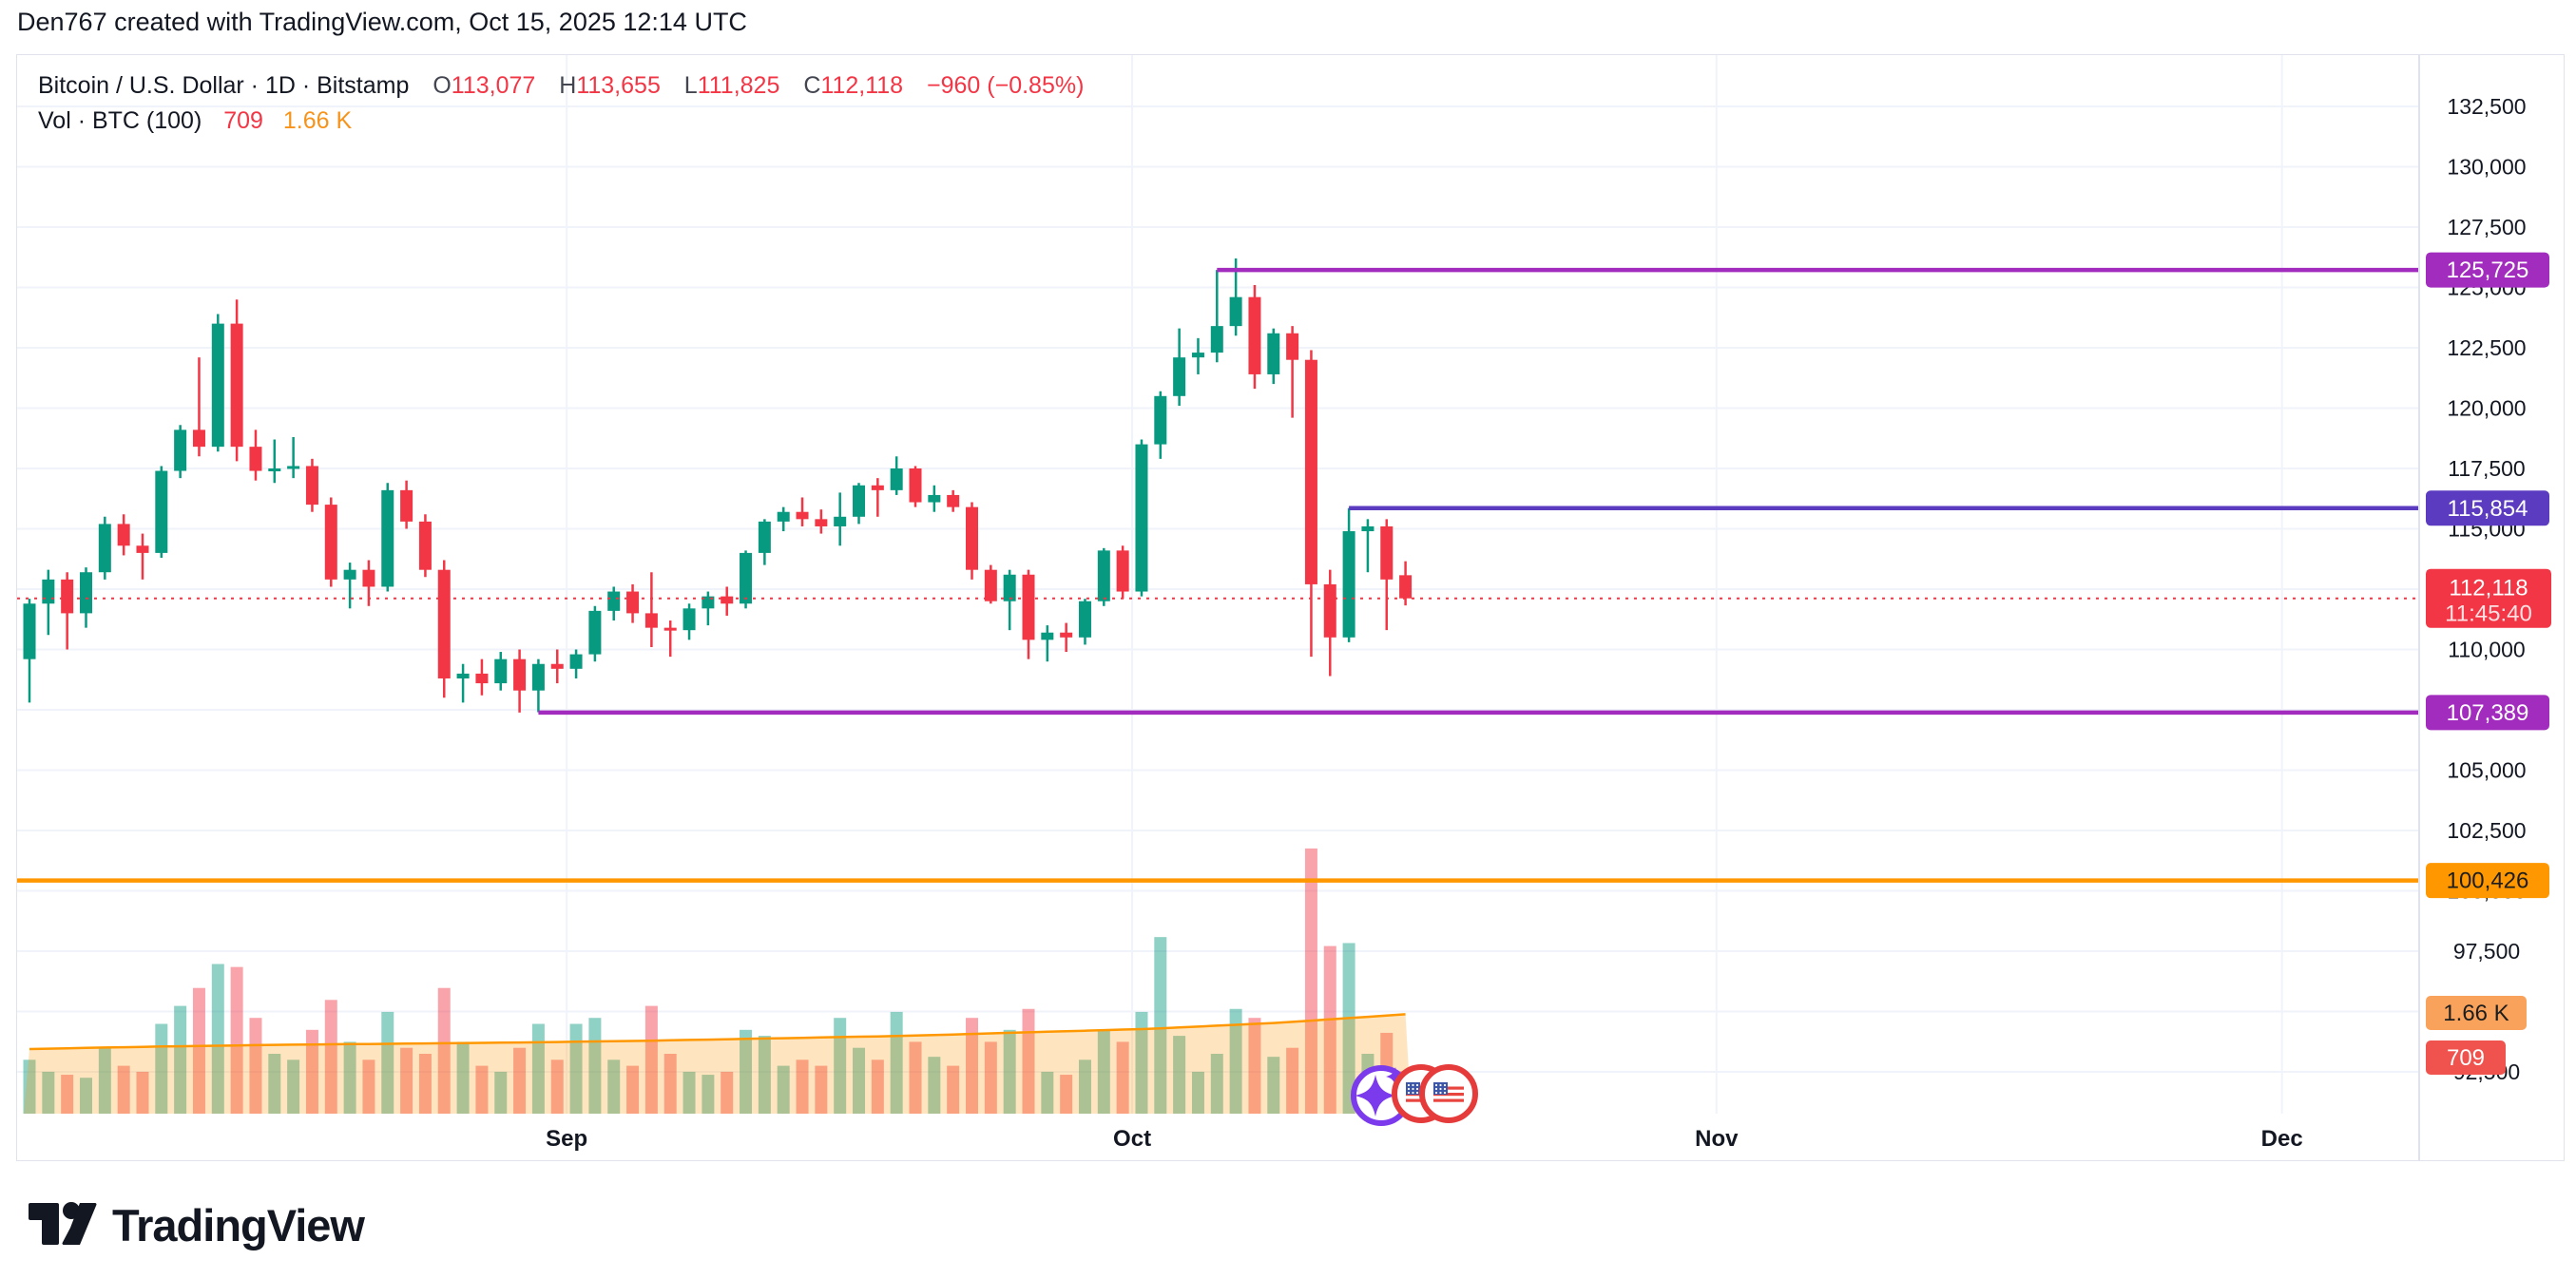  I want to click on month-label: Dec, so click(2282, 1139).